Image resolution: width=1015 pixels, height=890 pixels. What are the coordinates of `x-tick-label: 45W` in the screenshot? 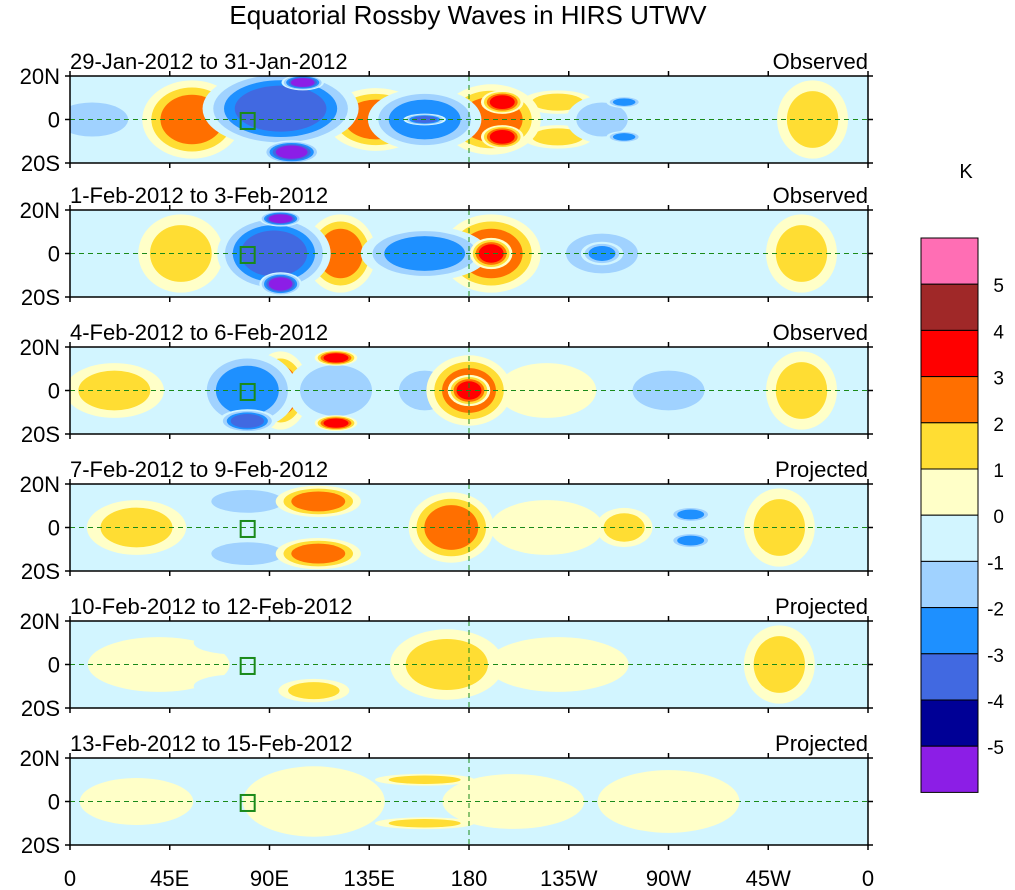 It's located at (768, 878).